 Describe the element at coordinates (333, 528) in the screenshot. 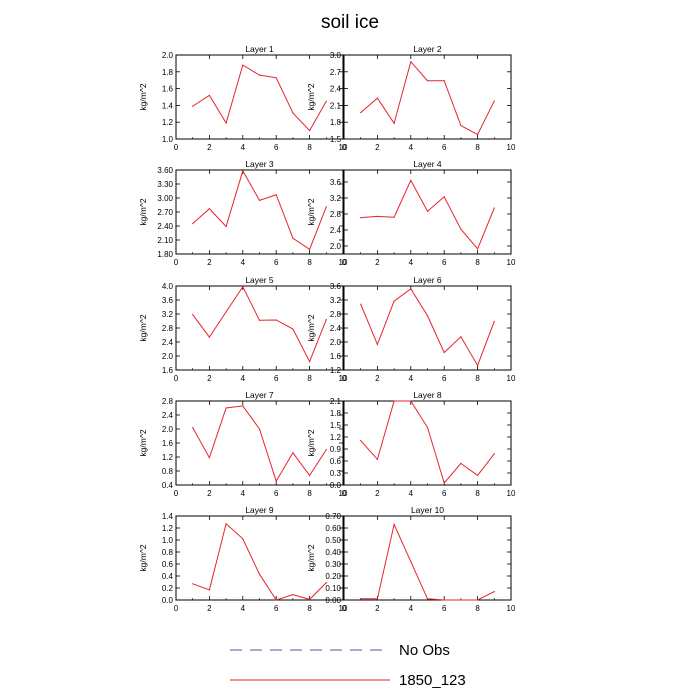

I see `y-tick-label: 0.60` at that location.